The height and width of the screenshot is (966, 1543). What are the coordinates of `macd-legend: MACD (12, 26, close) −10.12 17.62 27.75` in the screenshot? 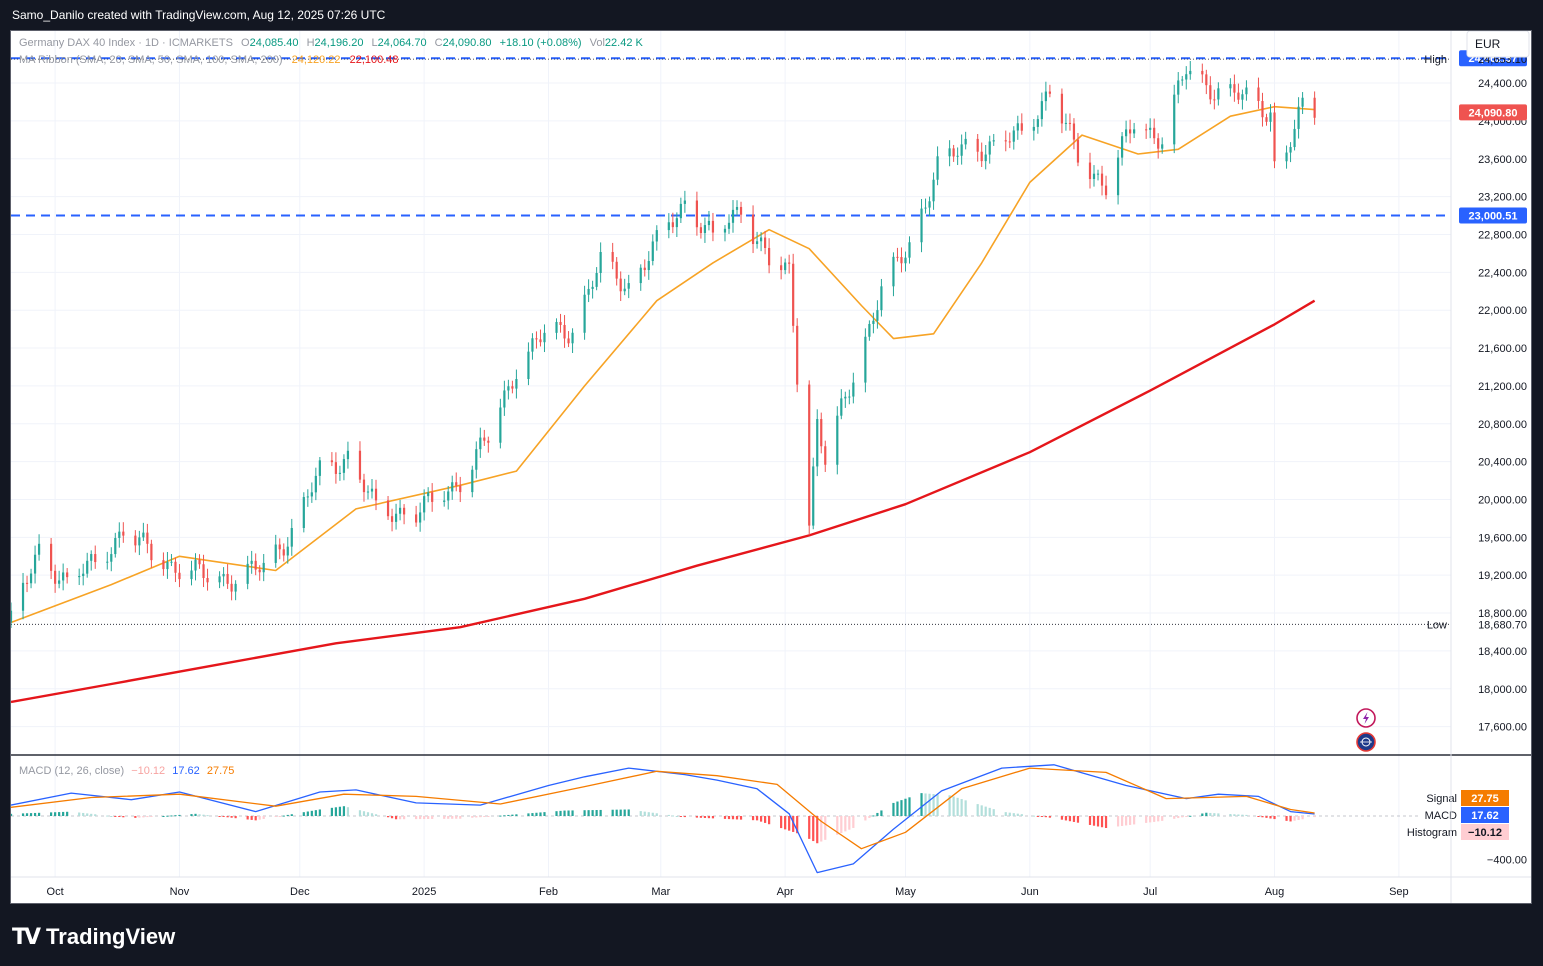 It's located at (126, 771).